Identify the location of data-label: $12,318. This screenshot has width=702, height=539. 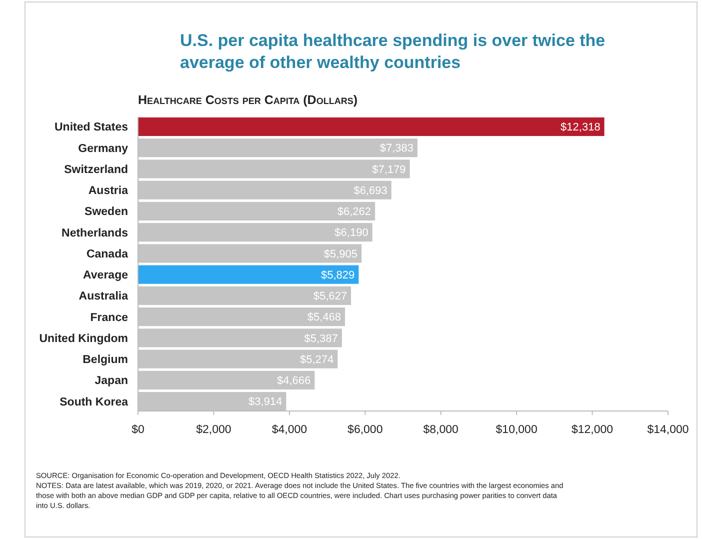
(580, 128).